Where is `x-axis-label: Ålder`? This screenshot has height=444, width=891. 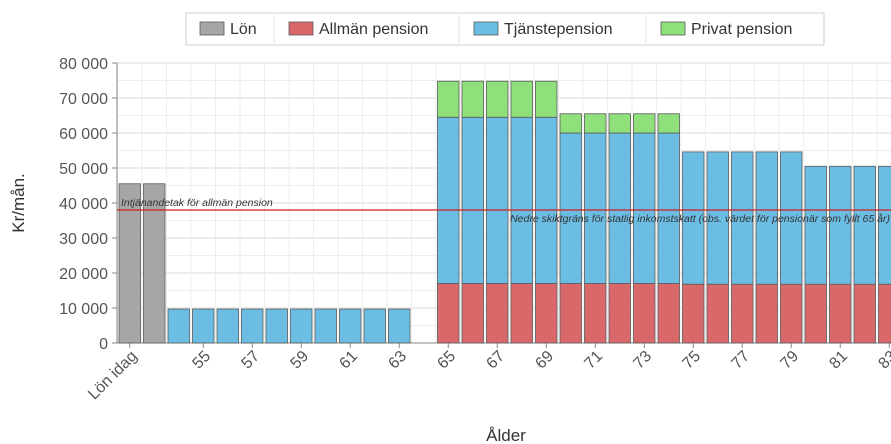 x-axis-label: Ålder is located at coordinates (506, 435).